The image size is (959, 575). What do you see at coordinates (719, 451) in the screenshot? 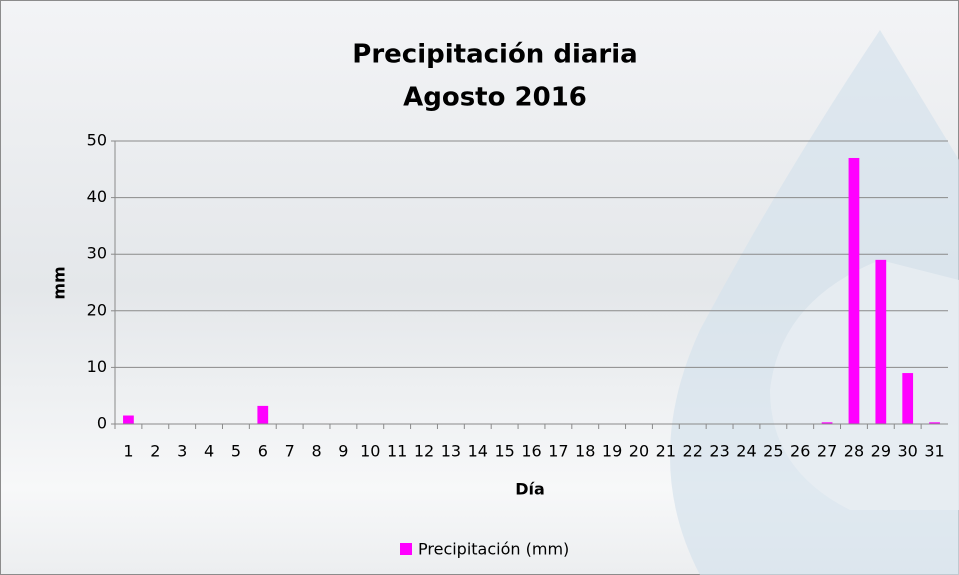
I see `x-tick-label: 23` at bounding box center [719, 451].